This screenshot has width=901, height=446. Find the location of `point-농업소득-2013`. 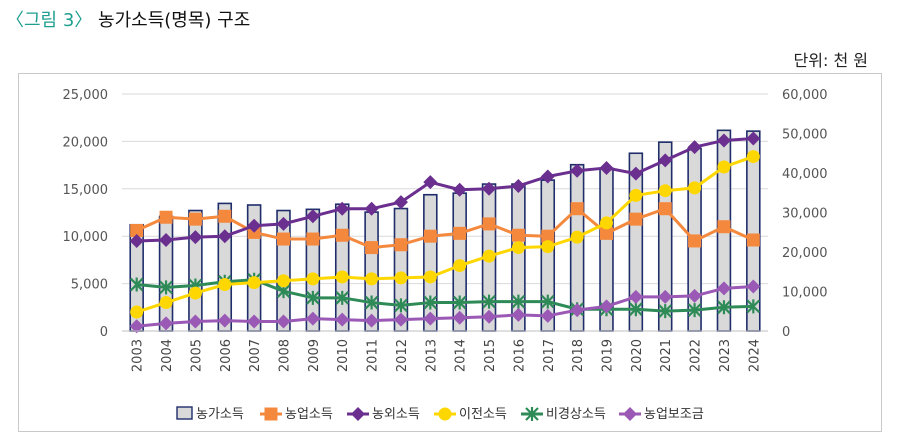

point-농업소득-2013 is located at coordinates (430, 236).